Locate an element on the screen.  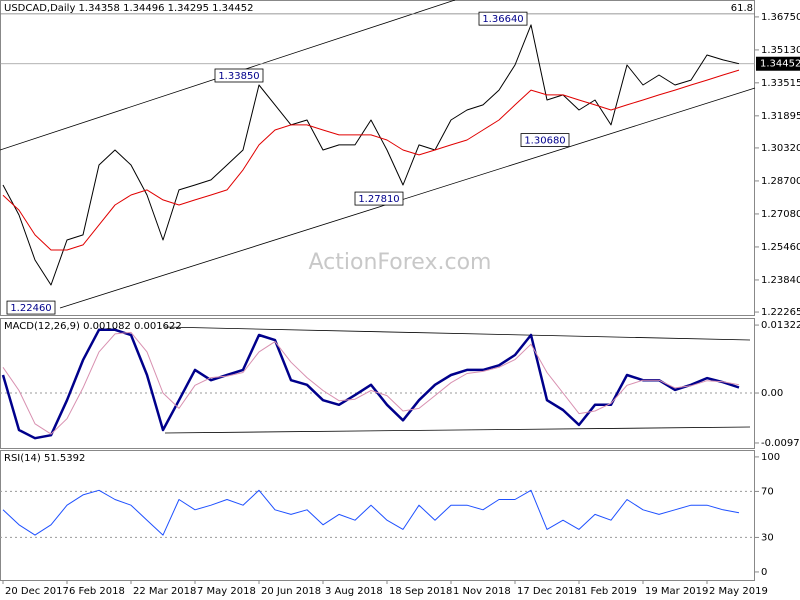
last-price-label: 1.34452 is located at coordinates (780, 64).